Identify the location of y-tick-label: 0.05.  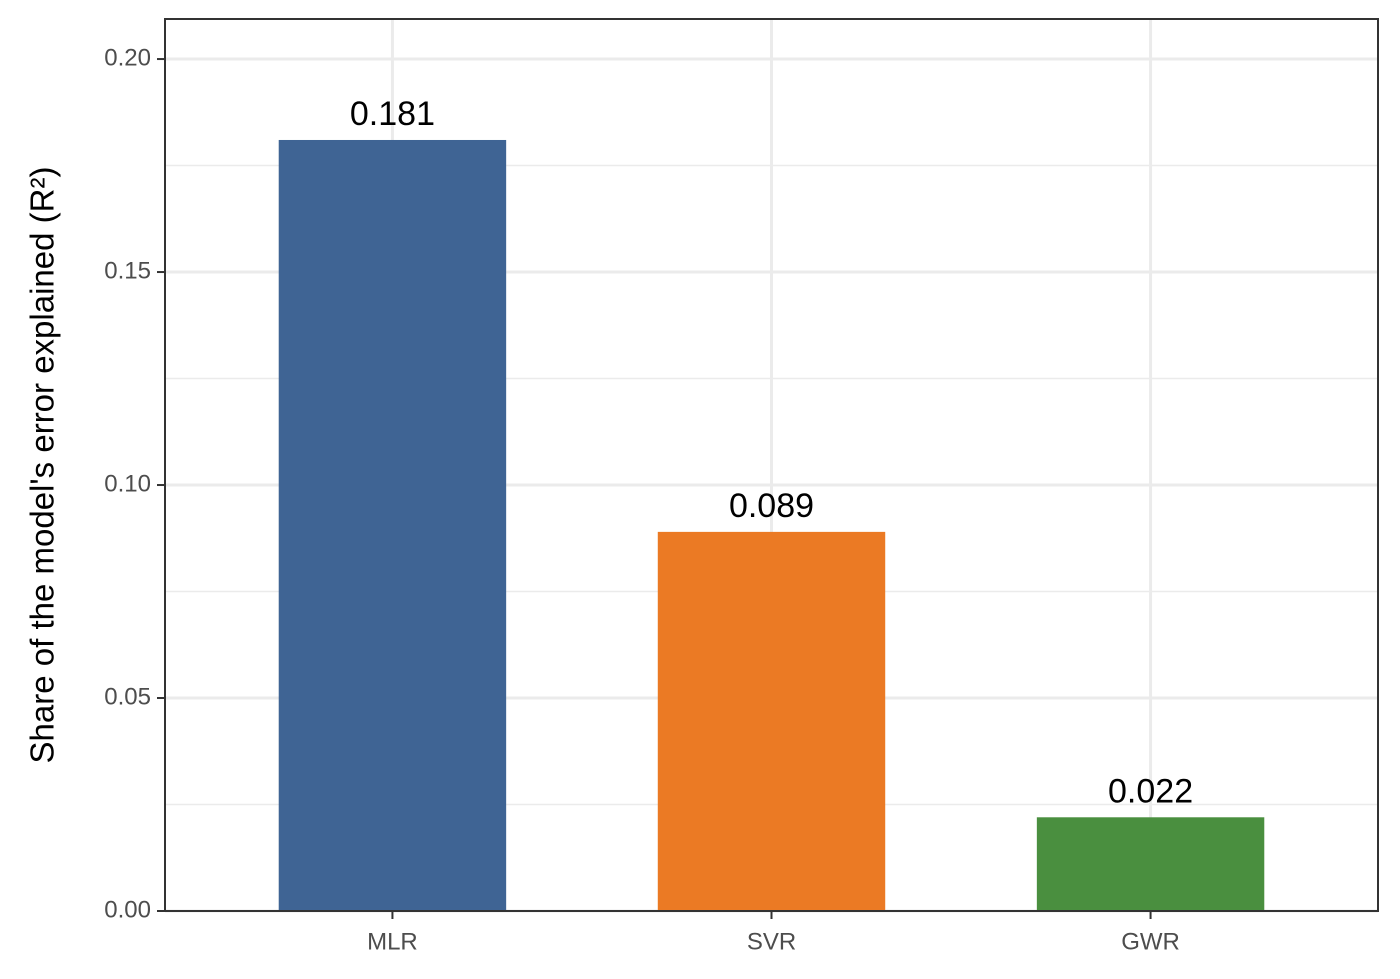
(127, 696).